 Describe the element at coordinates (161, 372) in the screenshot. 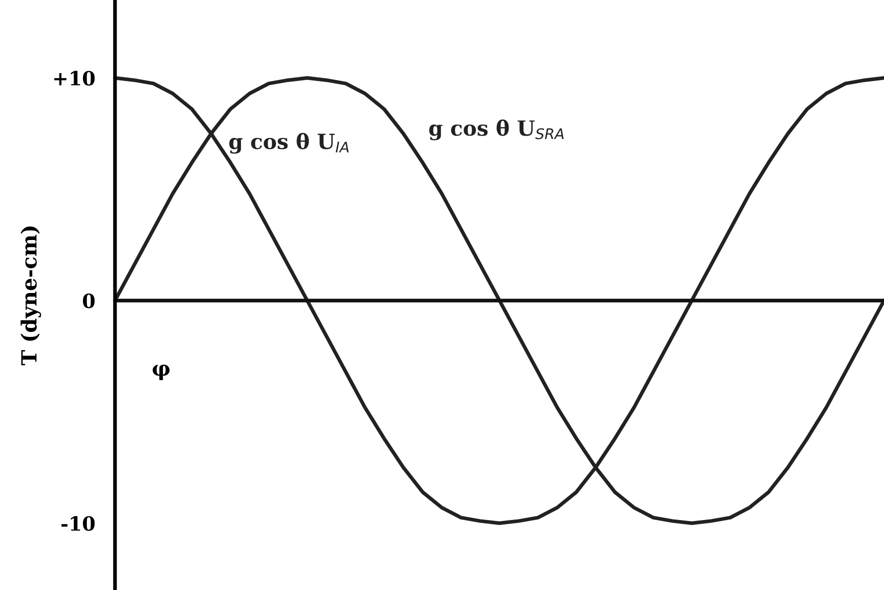

I see `x-axis-title: φ` at that location.